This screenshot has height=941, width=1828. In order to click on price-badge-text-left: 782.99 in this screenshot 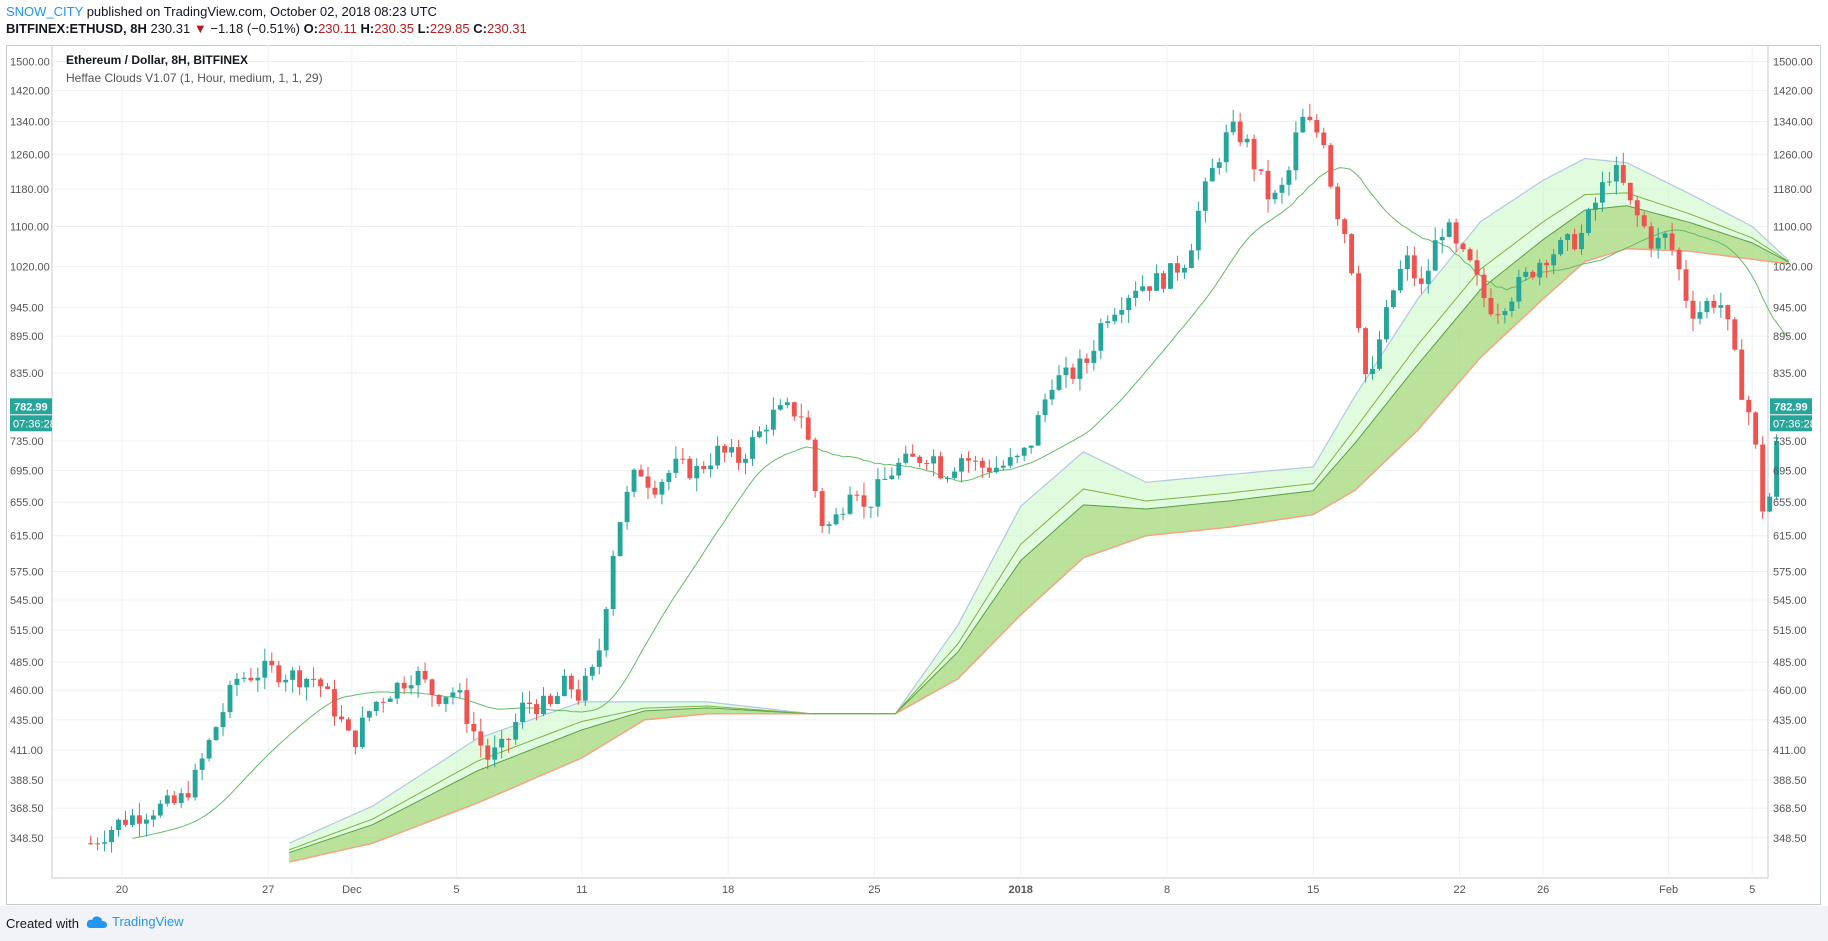, I will do `click(31, 407)`.